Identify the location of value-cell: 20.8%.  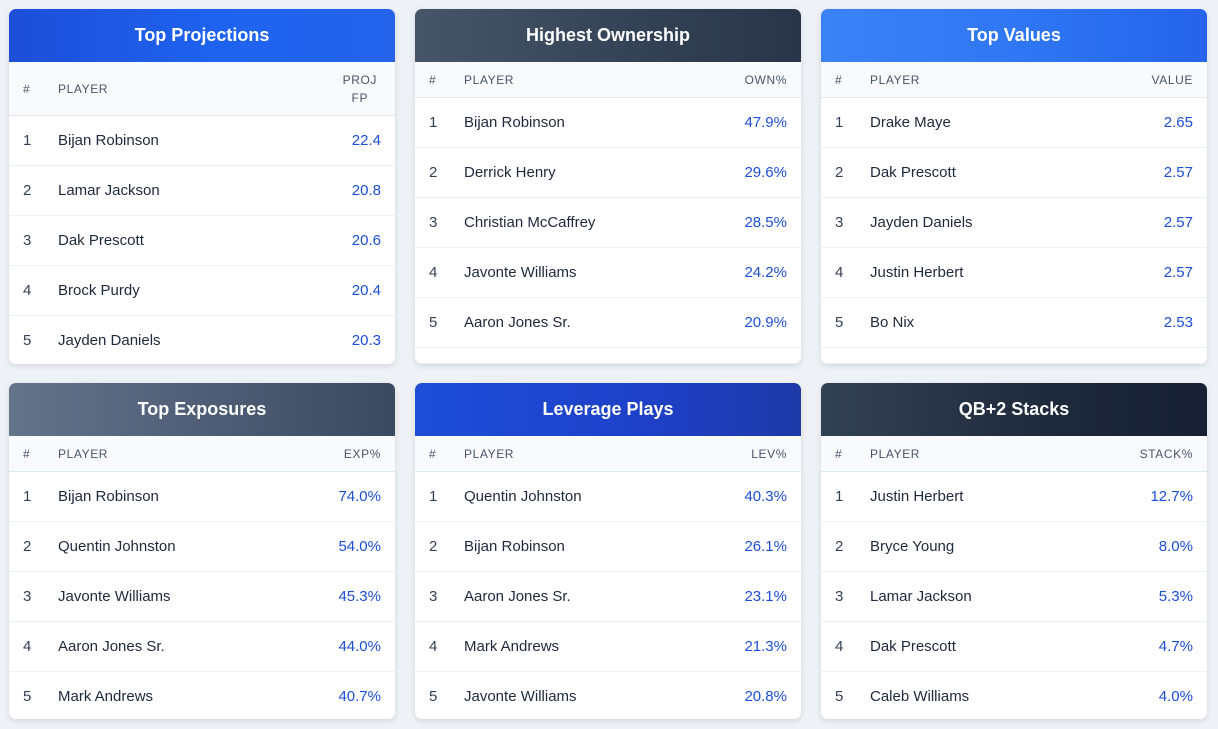
(765, 696).